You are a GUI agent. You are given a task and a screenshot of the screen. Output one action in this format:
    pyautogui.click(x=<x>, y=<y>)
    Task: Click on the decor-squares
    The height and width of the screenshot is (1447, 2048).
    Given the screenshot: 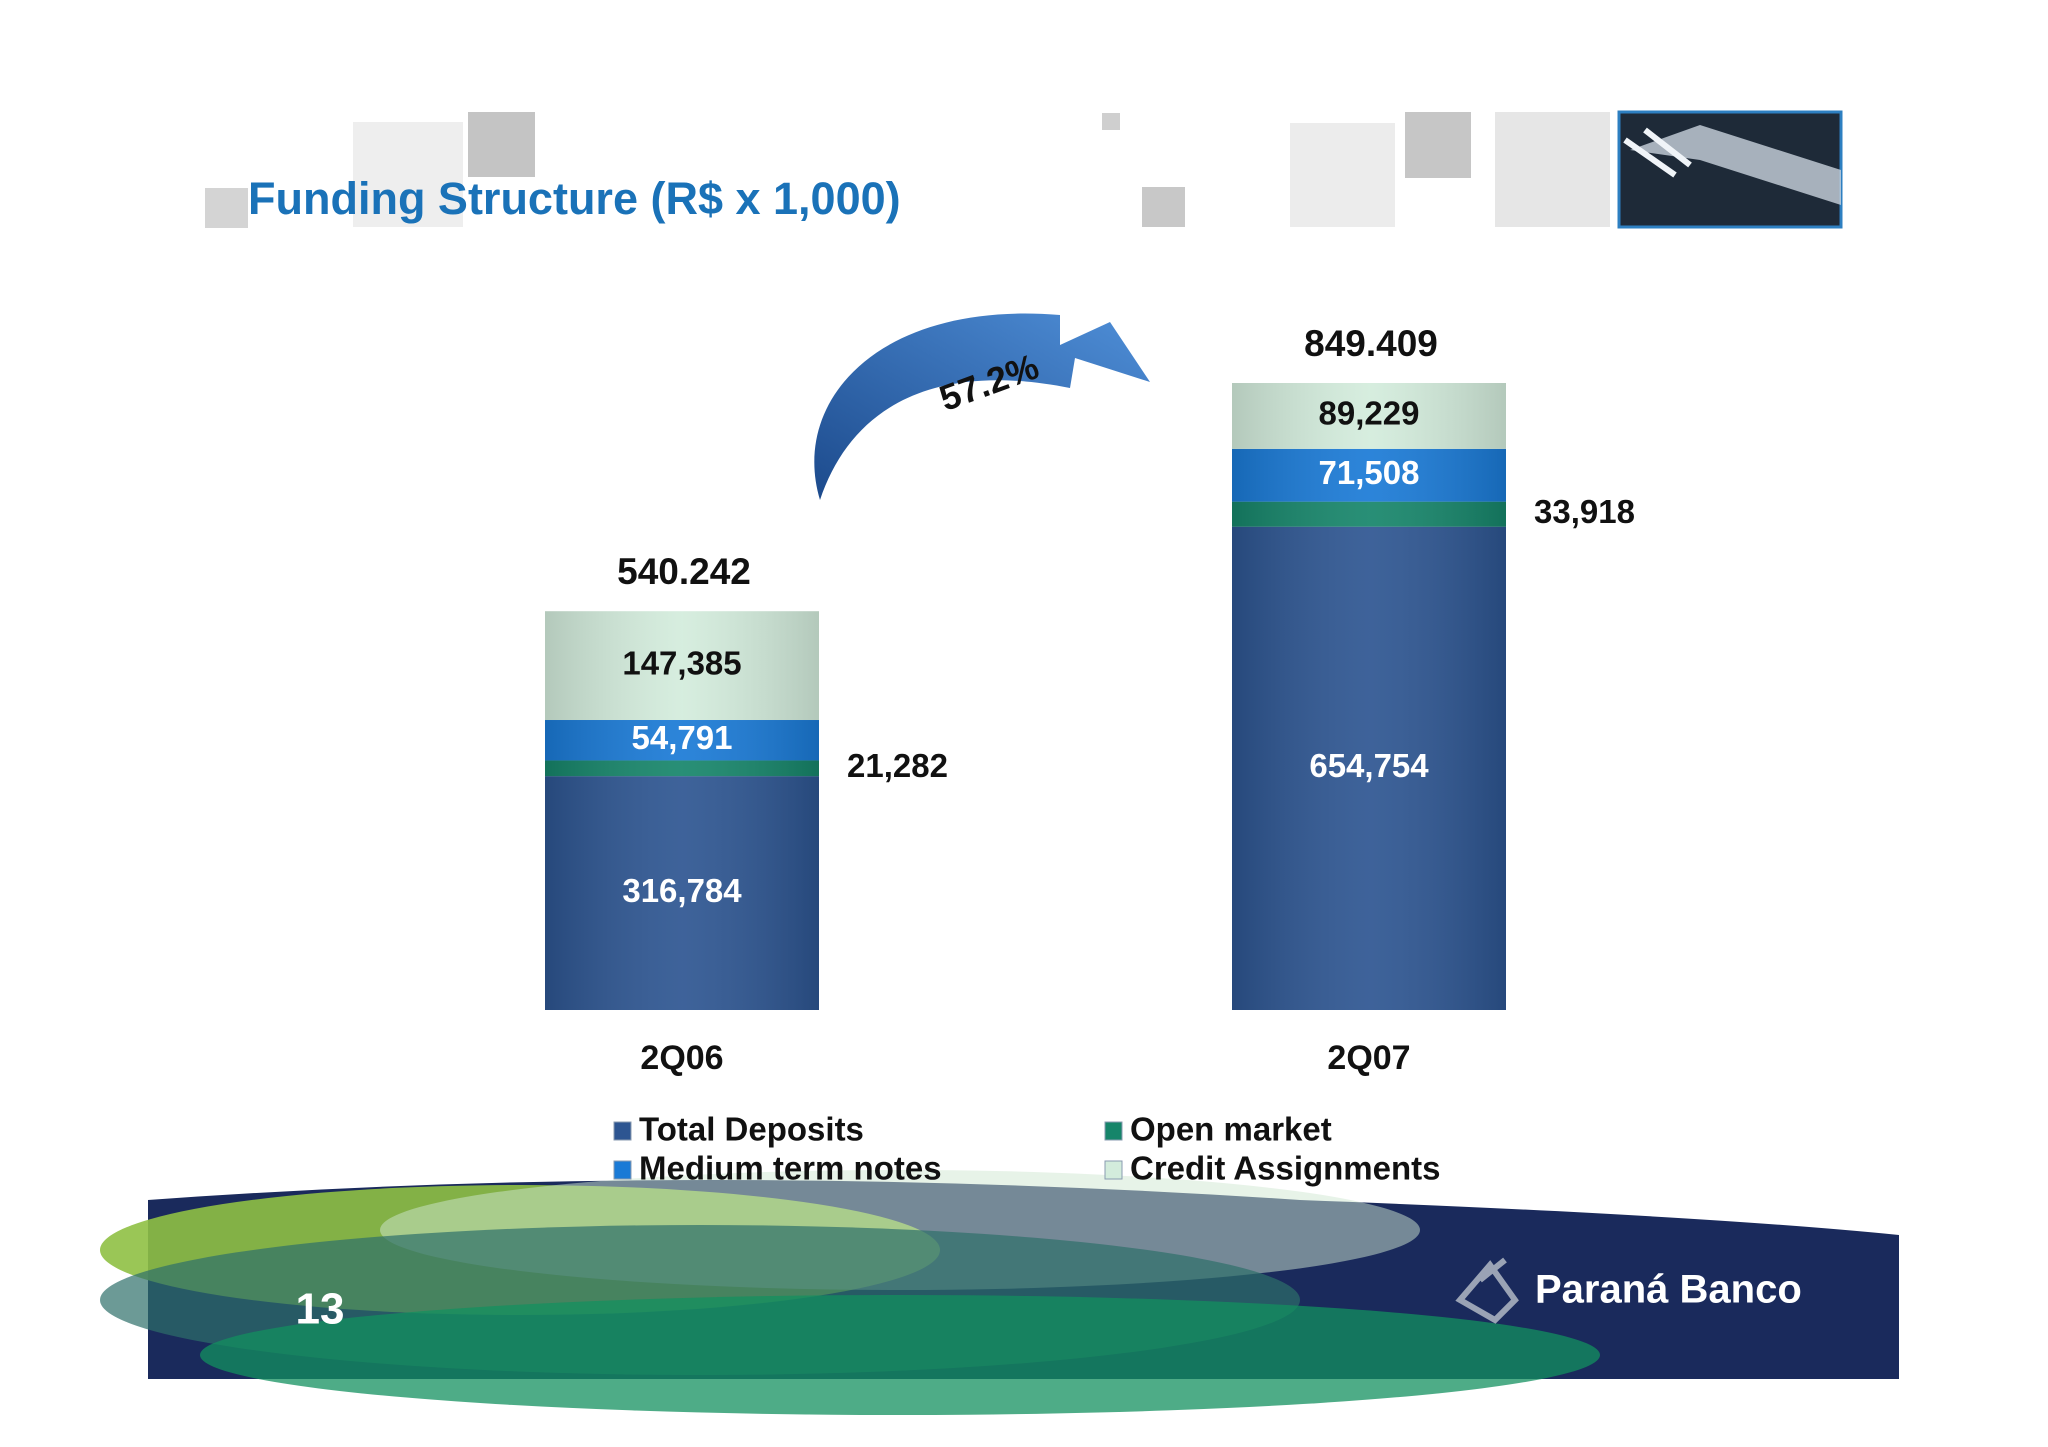 What is the action you would take?
    pyautogui.click(x=907, y=170)
    